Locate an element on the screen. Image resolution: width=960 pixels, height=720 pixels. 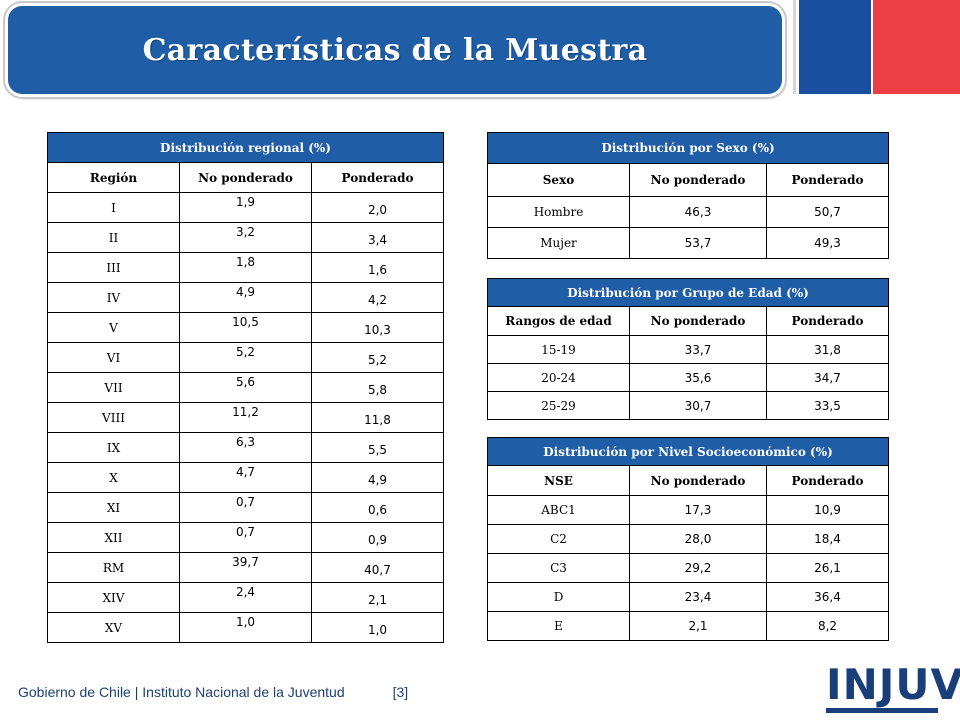
sexo-table-body: Hombre 46,3 50,7 Mujer 53,7 49,3 is located at coordinates (688, 227).